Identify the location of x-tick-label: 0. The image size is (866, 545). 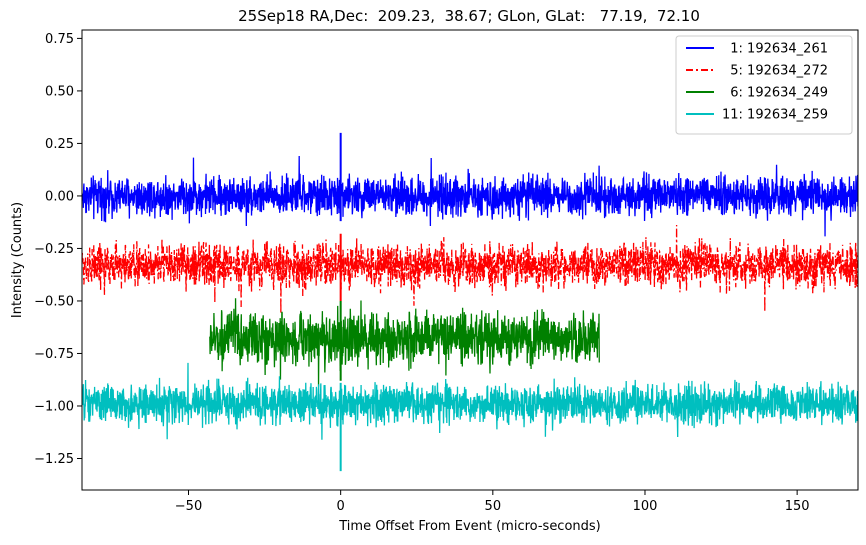
(341, 506).